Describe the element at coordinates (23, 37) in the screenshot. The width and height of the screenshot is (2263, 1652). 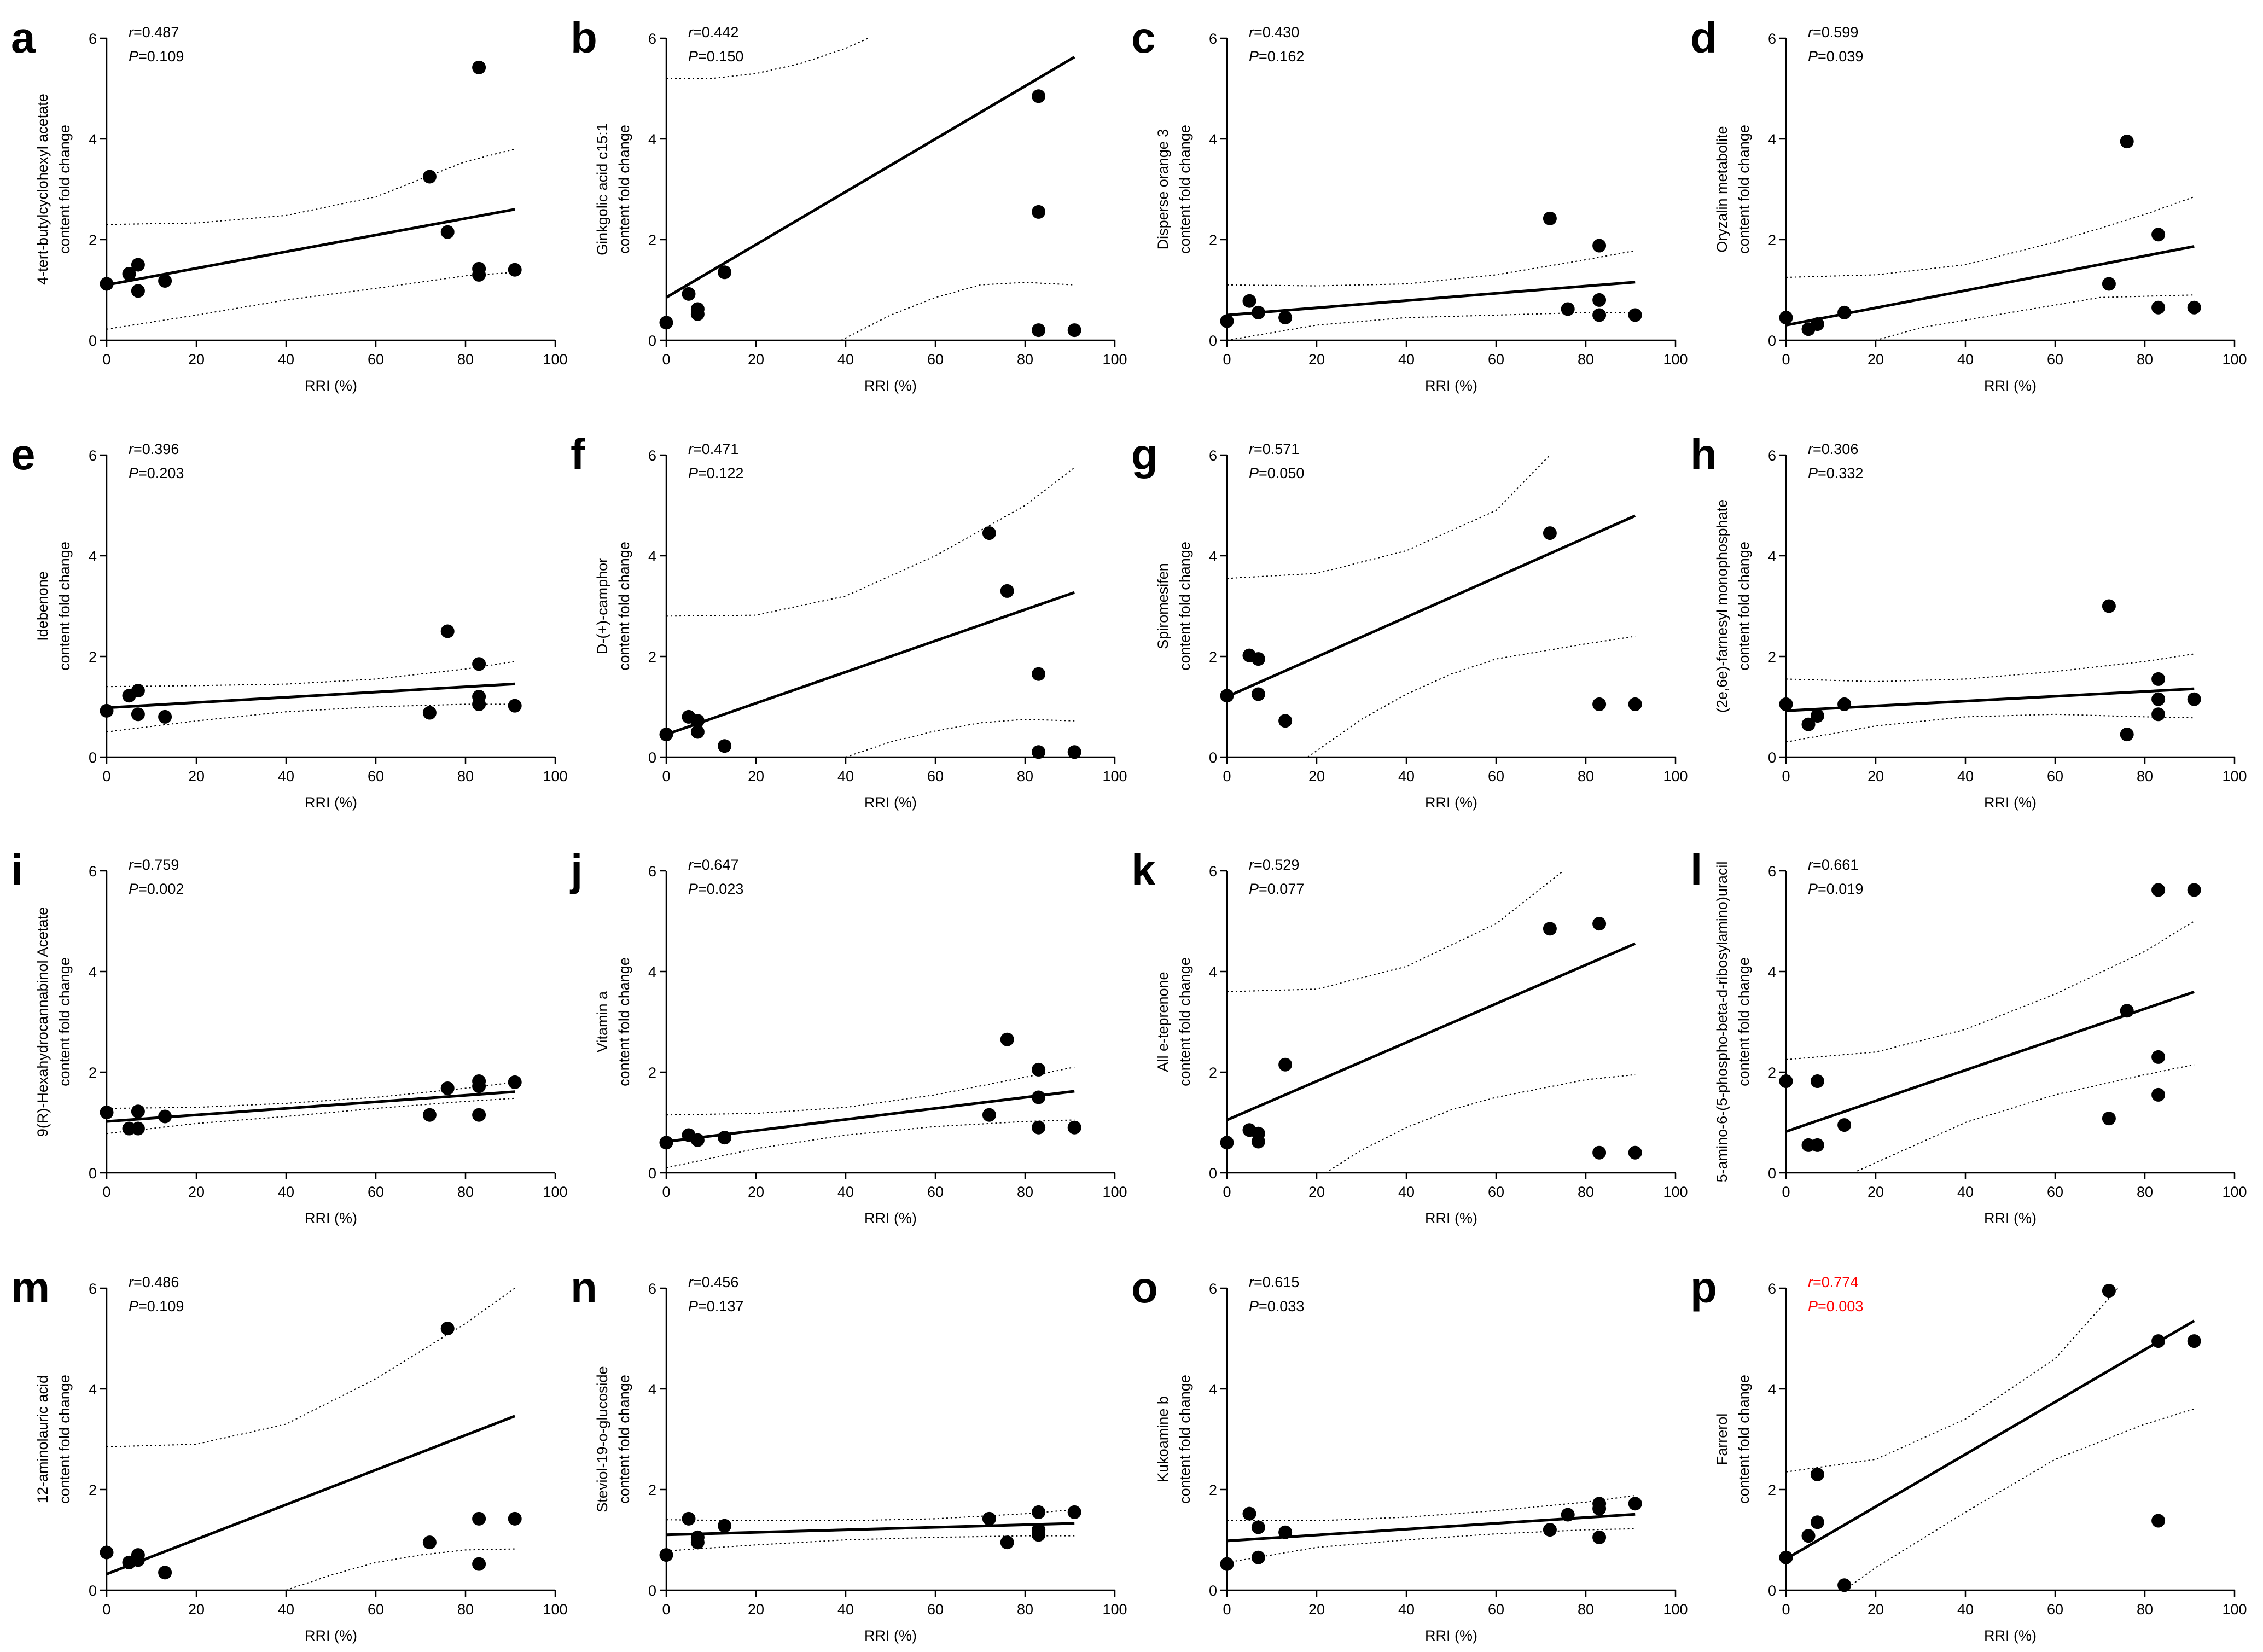
I see `panel-letter: a` at that location.